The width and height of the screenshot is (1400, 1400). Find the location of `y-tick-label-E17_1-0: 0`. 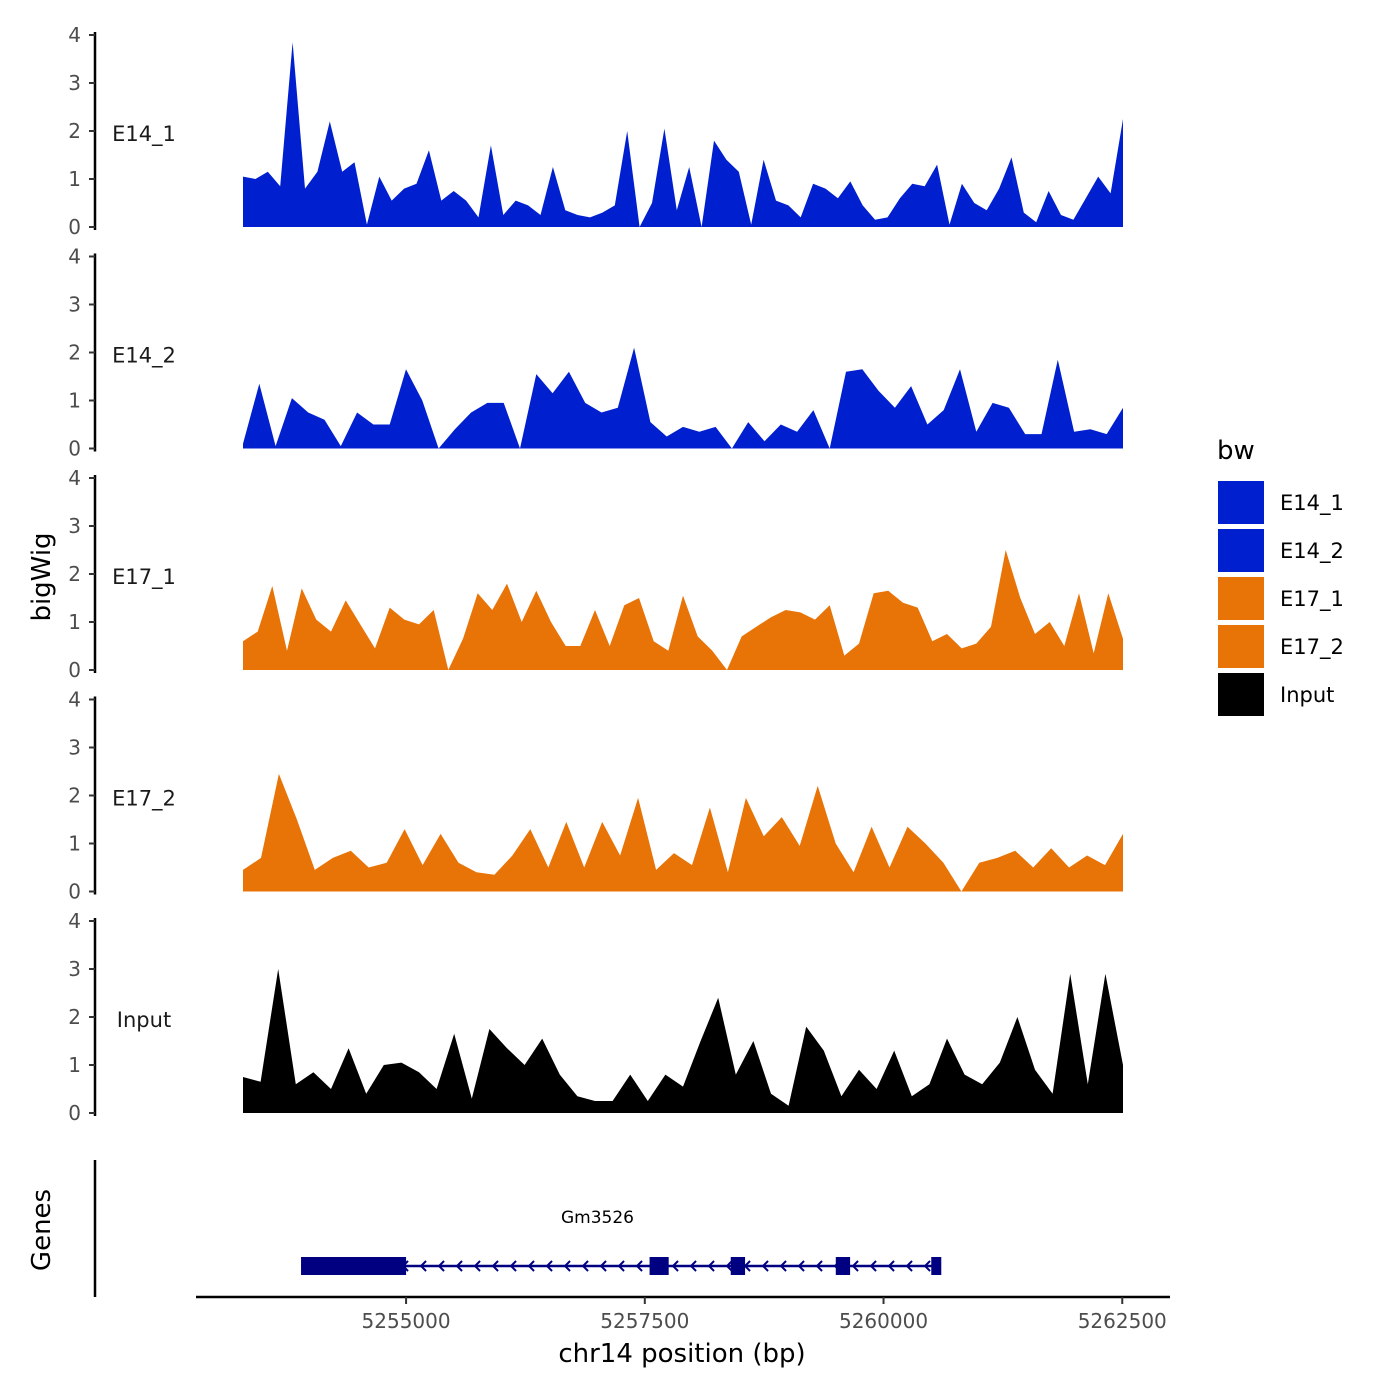

y-tick-label-E17_1-0: 0 is located at coordinates (74, 670).